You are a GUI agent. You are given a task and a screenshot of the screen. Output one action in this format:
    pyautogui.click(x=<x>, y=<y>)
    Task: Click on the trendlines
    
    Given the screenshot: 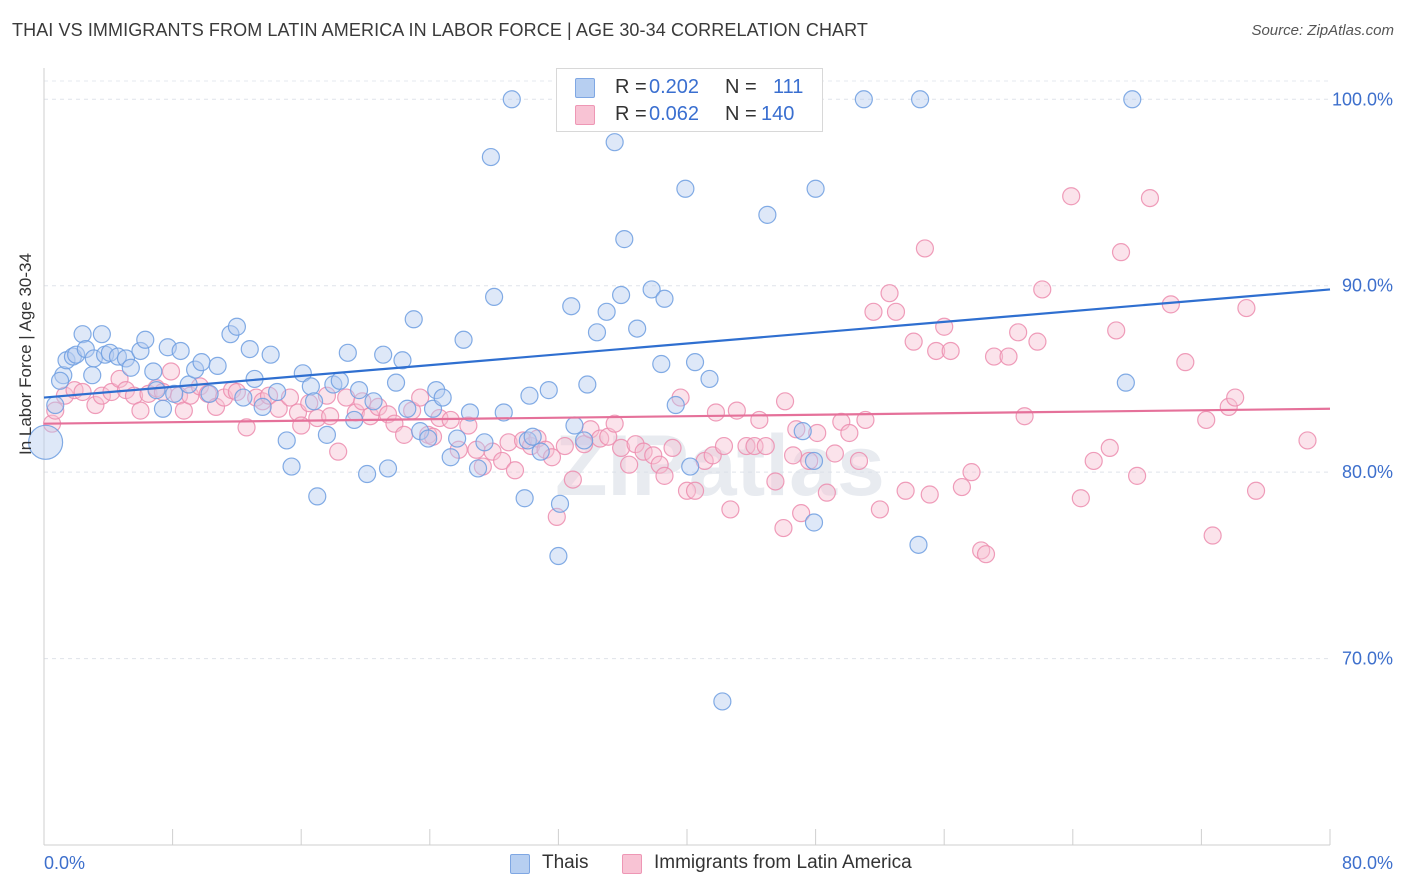 What is the action you would take?
    pyautogui.click(x=687, y=356)
    